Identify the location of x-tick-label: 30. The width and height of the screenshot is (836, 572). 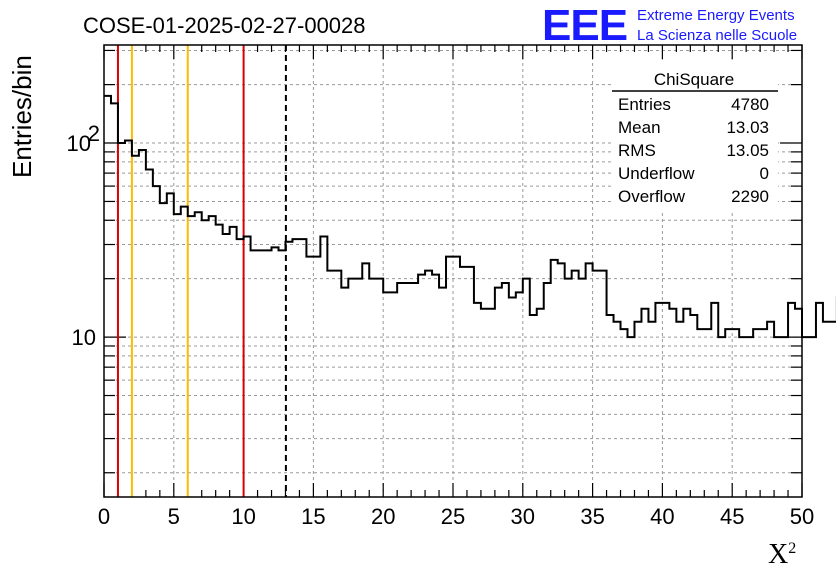
(523, 516).